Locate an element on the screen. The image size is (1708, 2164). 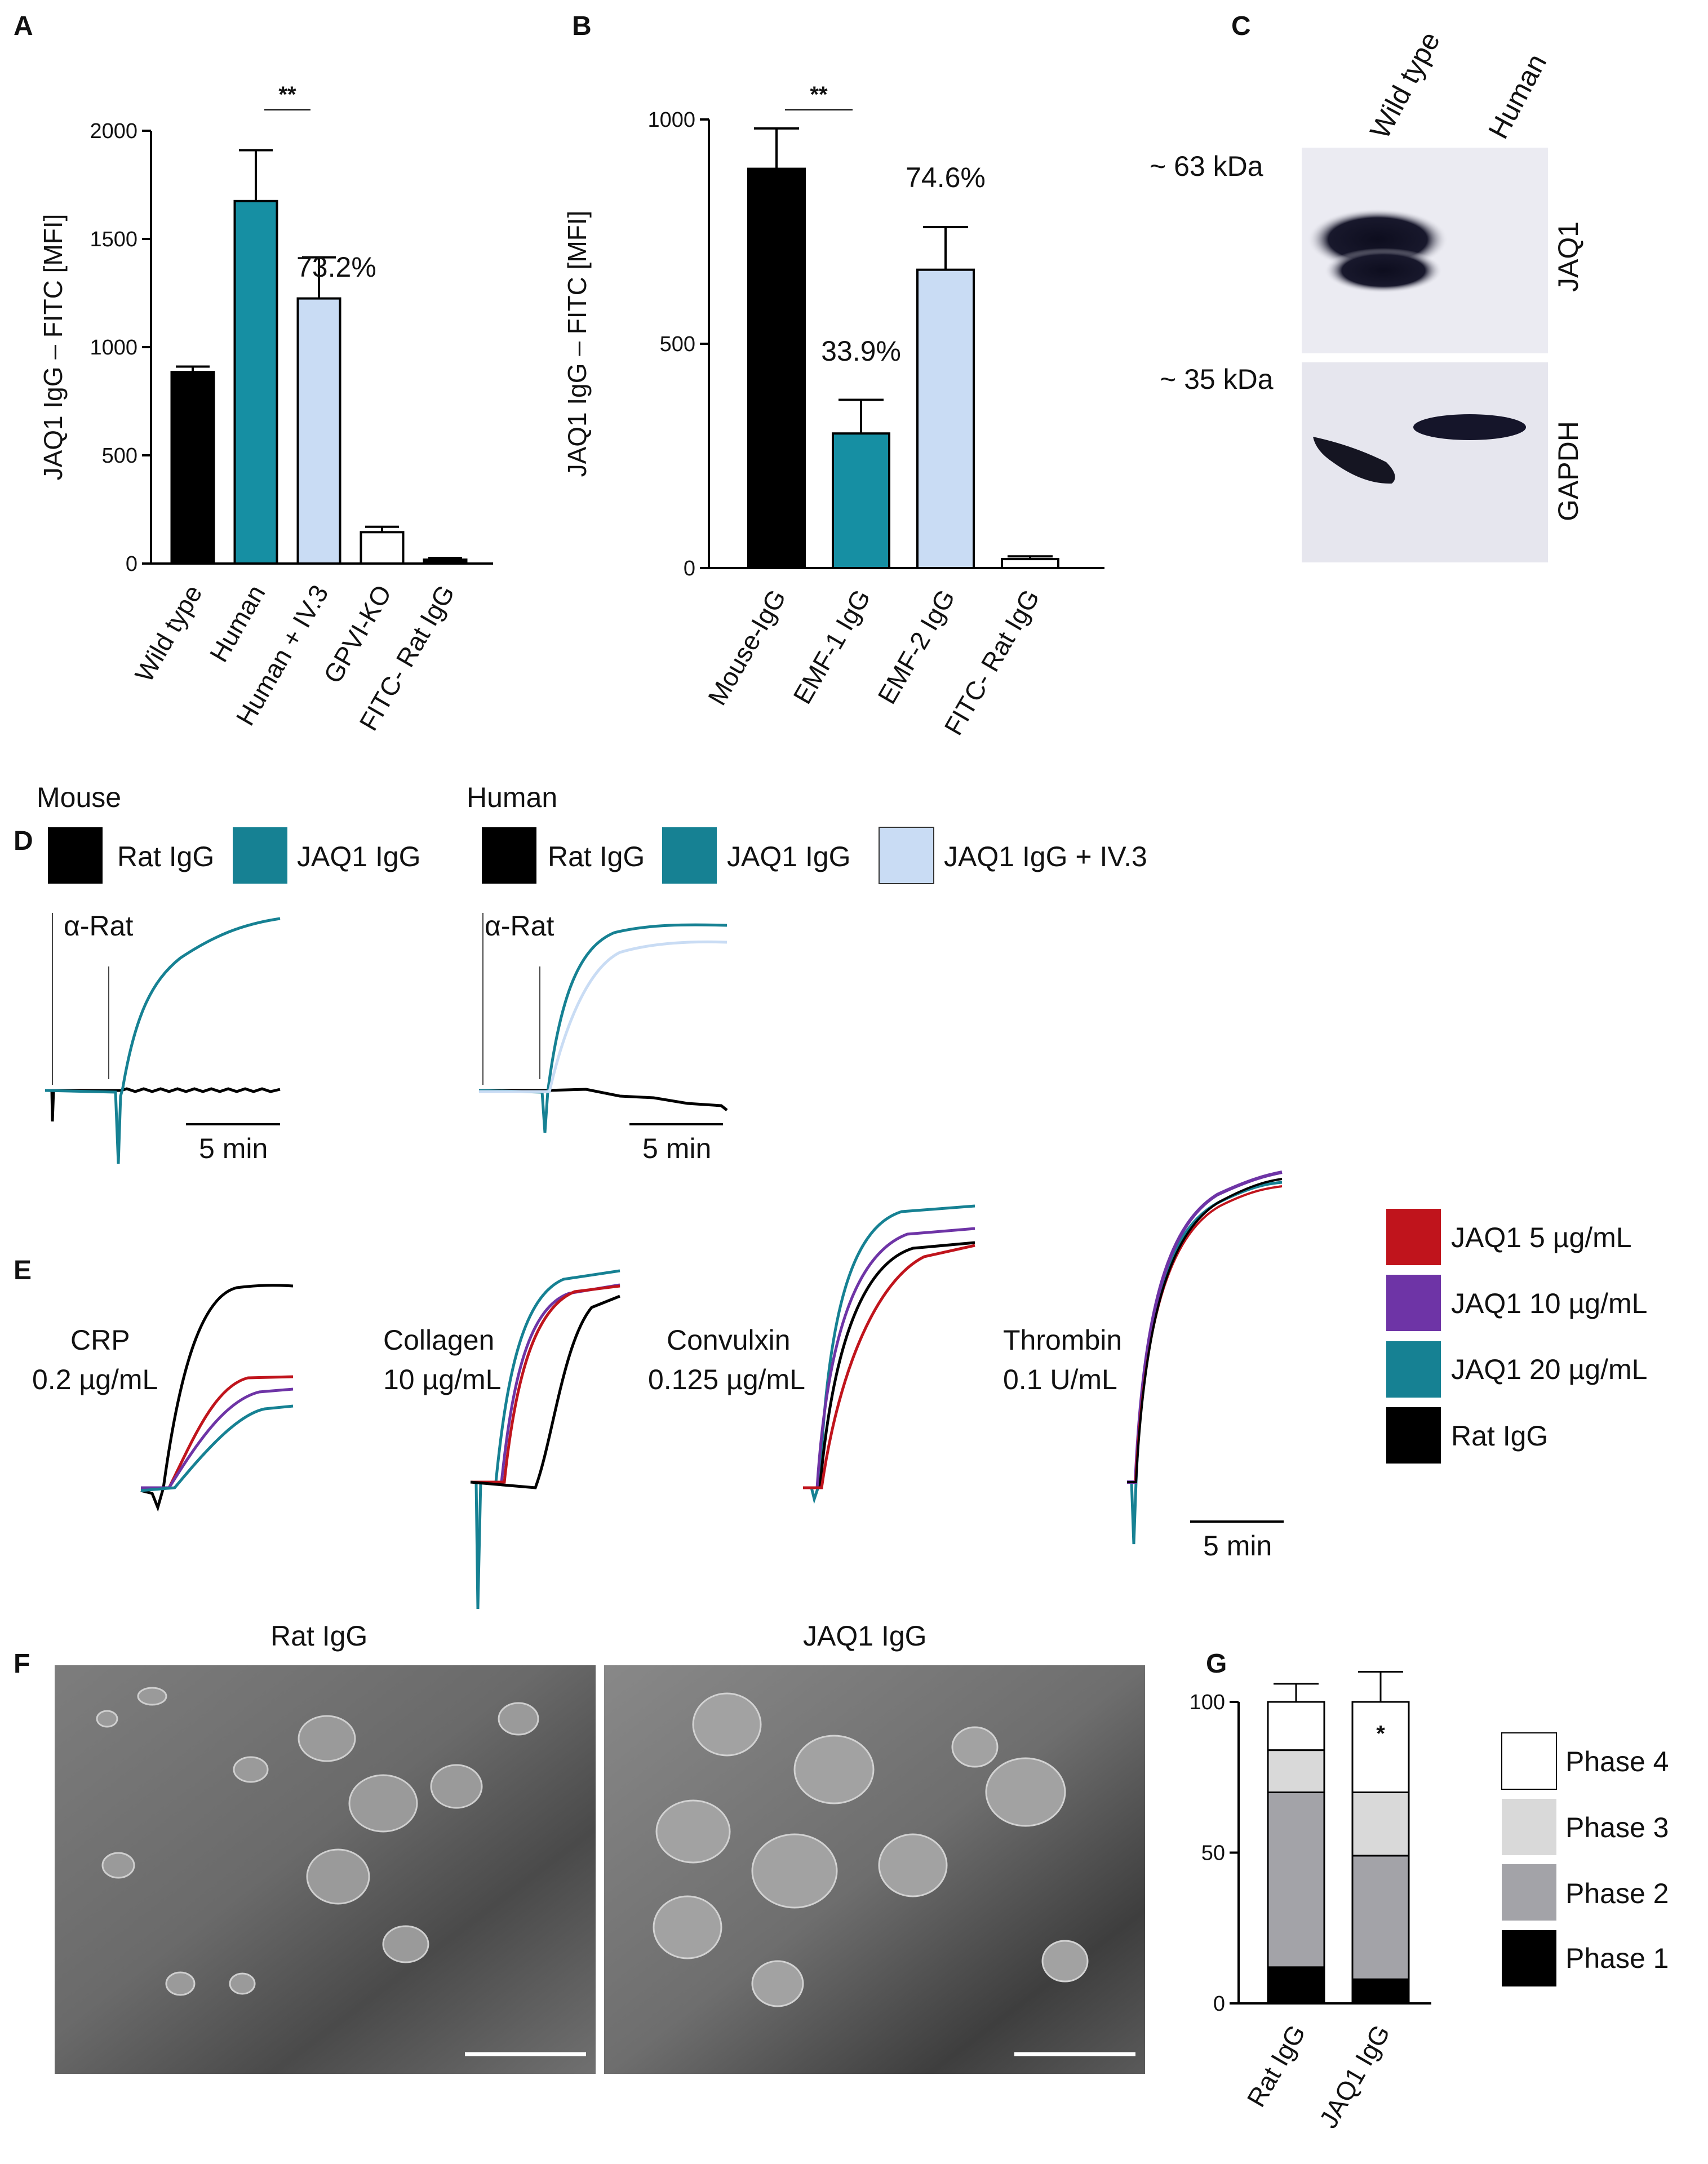
scale-label-mouse: 5 min is located at coordinates (233, 1149).